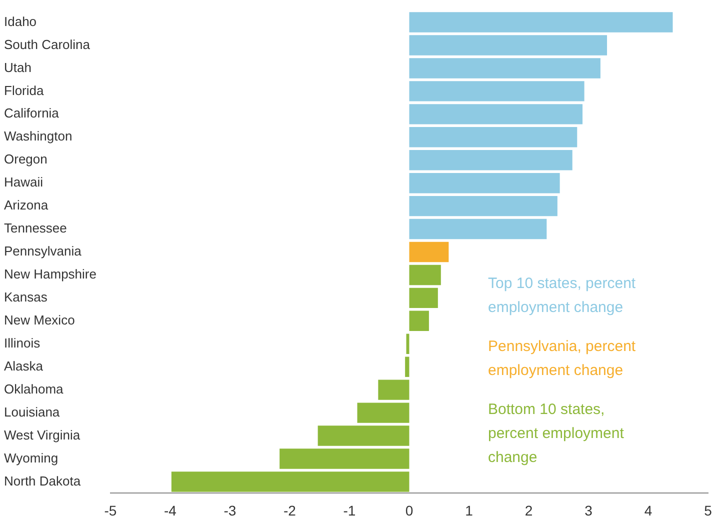 The image size is (716, 525). I want to click on x-tick-label: 0, so click(409, 510).